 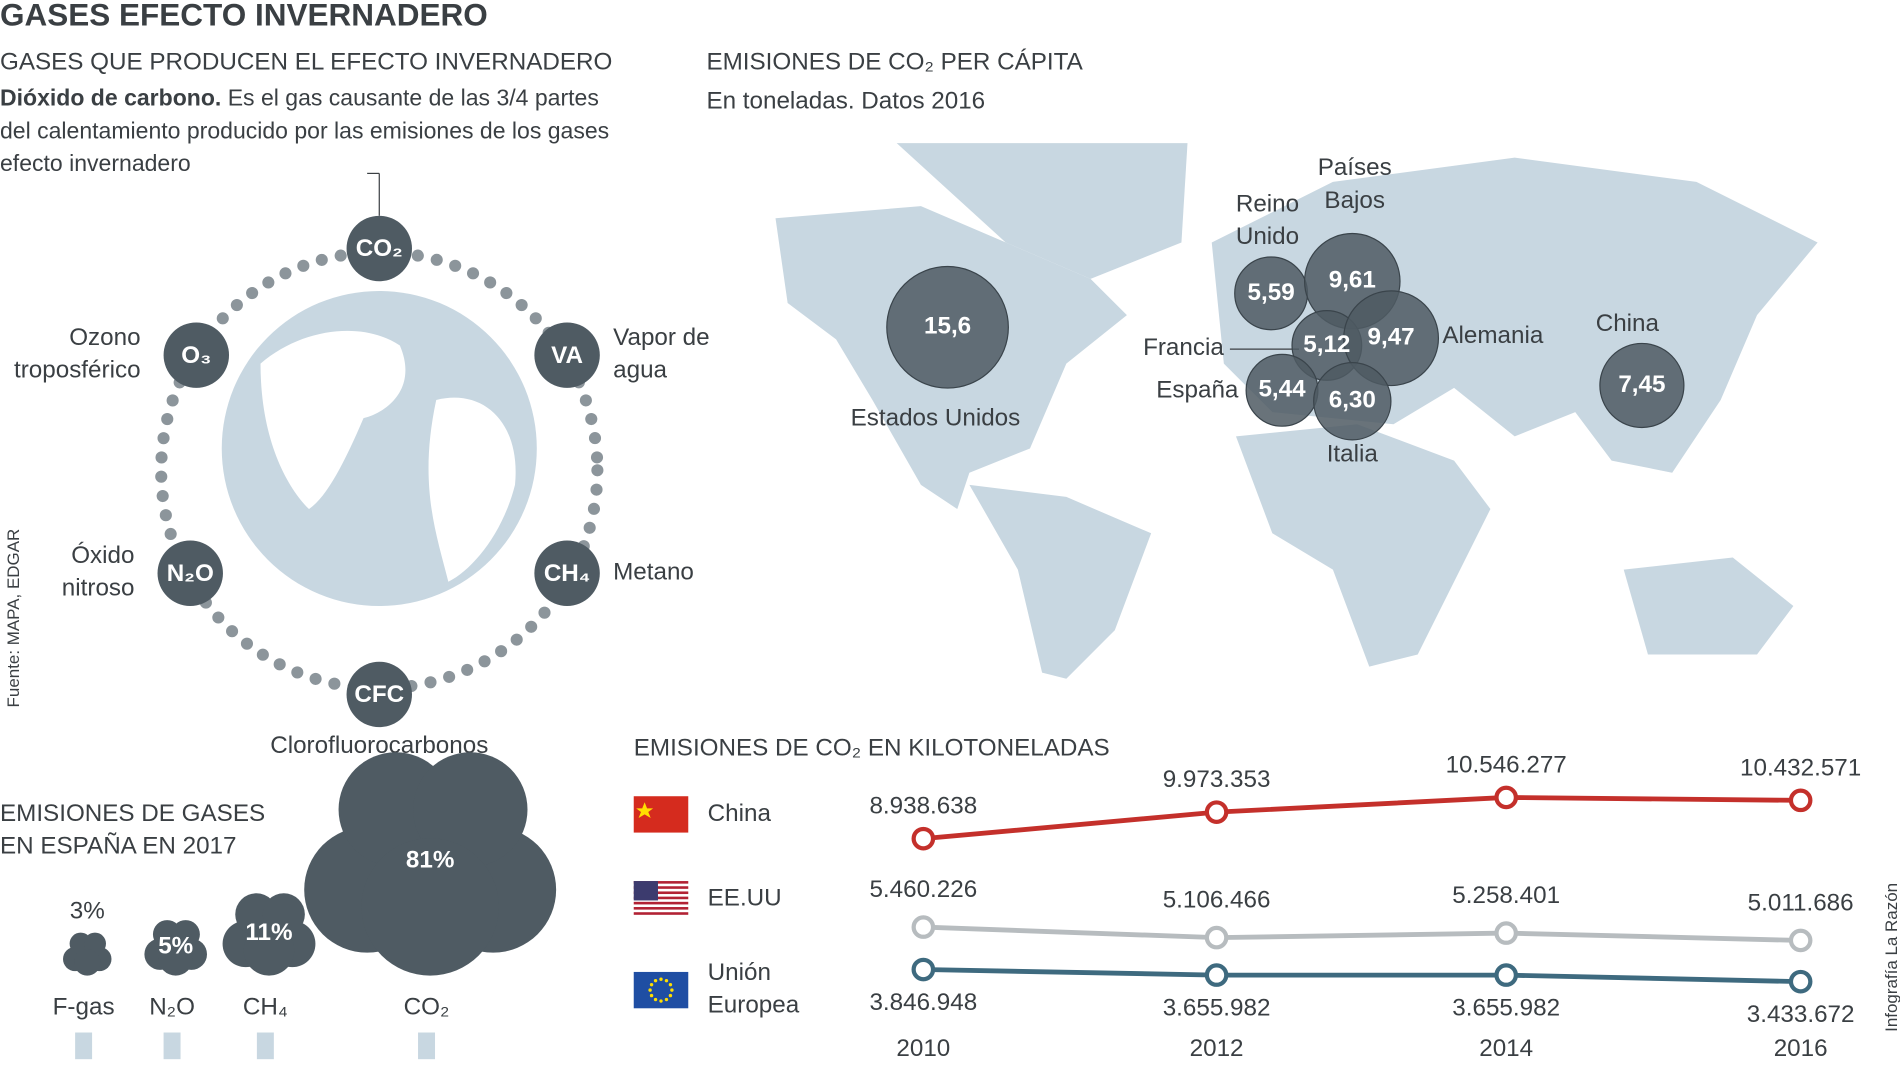 I want to click on source: Fuente: MAPA, EDGAR, so click(x=13, y=618).